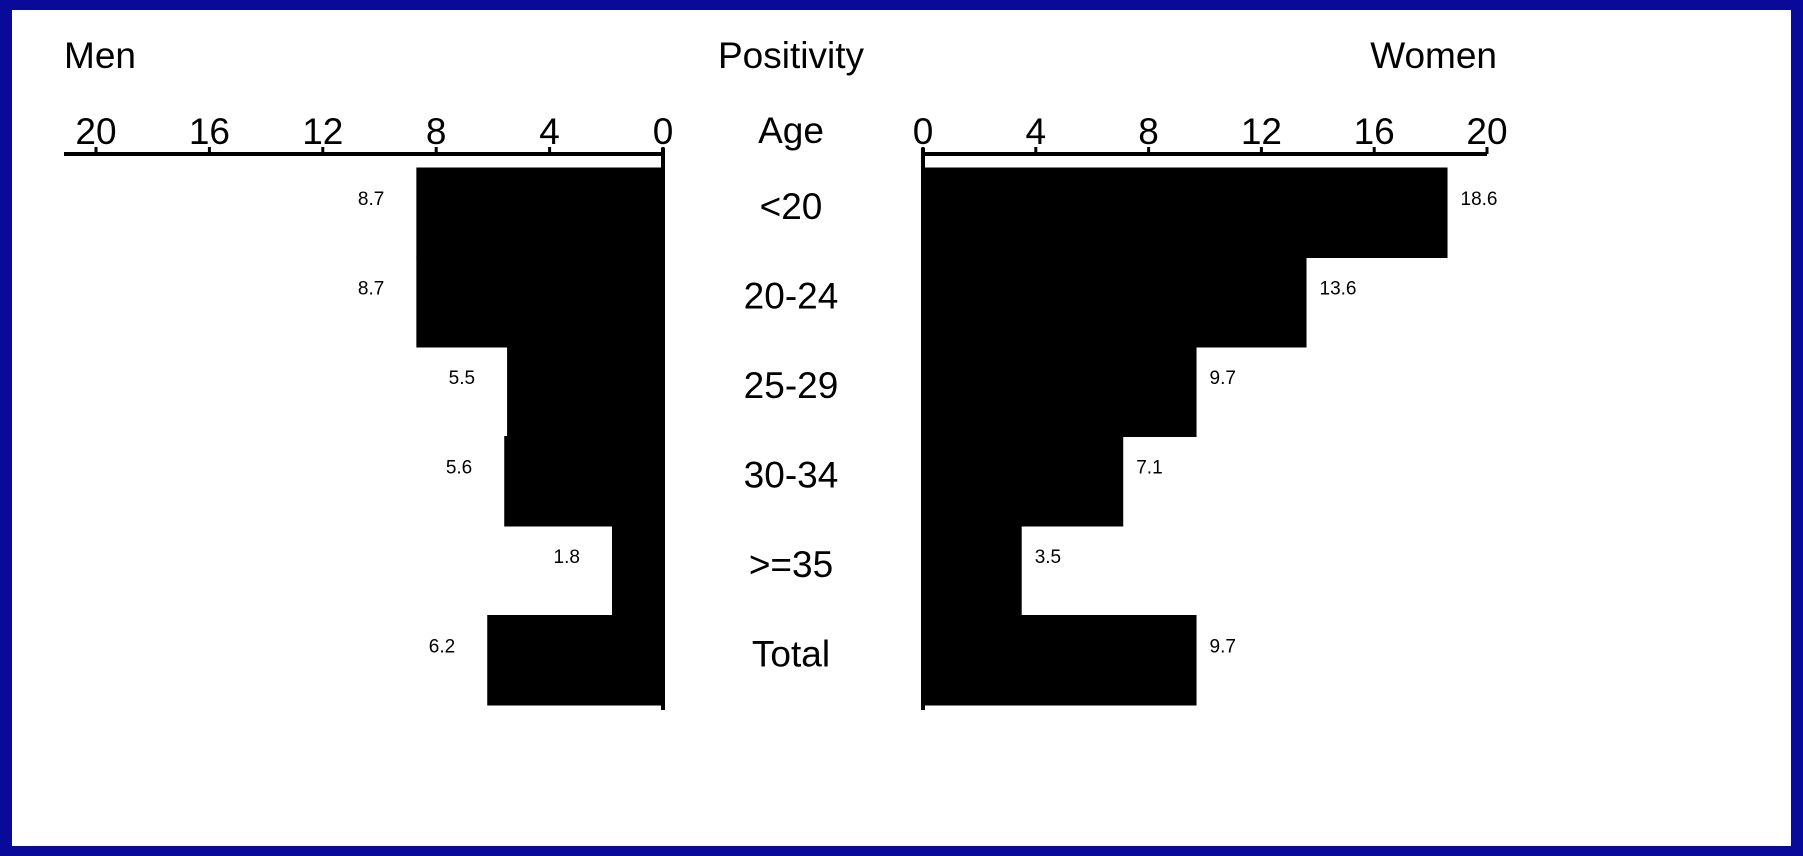  Describe the element at coordinates (780, 93) in the screenshot. I see `chart-headings: Men Positivity Women Age` at that location.